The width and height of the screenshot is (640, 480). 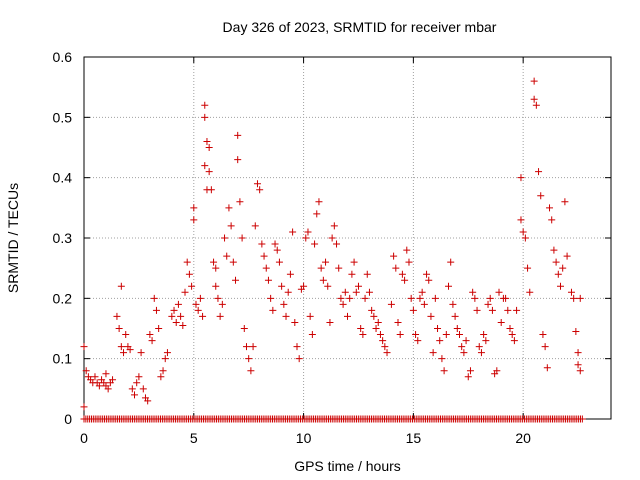 I want to click on y-tick-label: 0.3, so click(x=63, y=238).